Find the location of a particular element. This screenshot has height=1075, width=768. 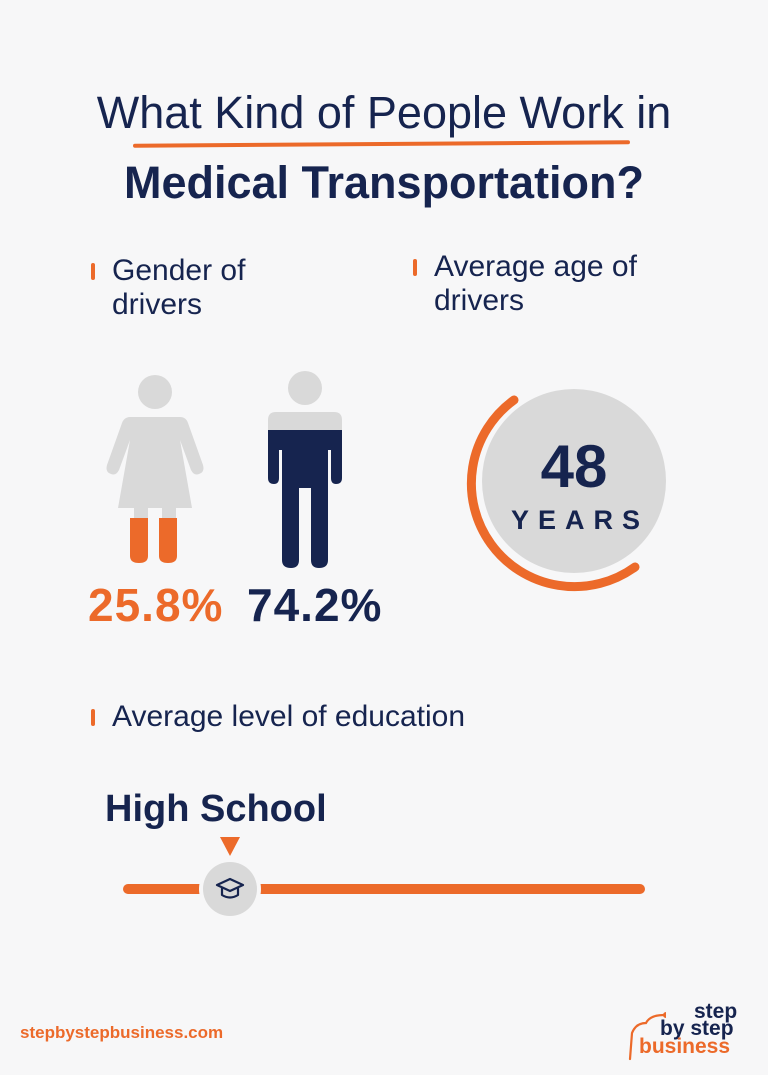

age-label-line2: drivers is located at coordinates (479, 300).